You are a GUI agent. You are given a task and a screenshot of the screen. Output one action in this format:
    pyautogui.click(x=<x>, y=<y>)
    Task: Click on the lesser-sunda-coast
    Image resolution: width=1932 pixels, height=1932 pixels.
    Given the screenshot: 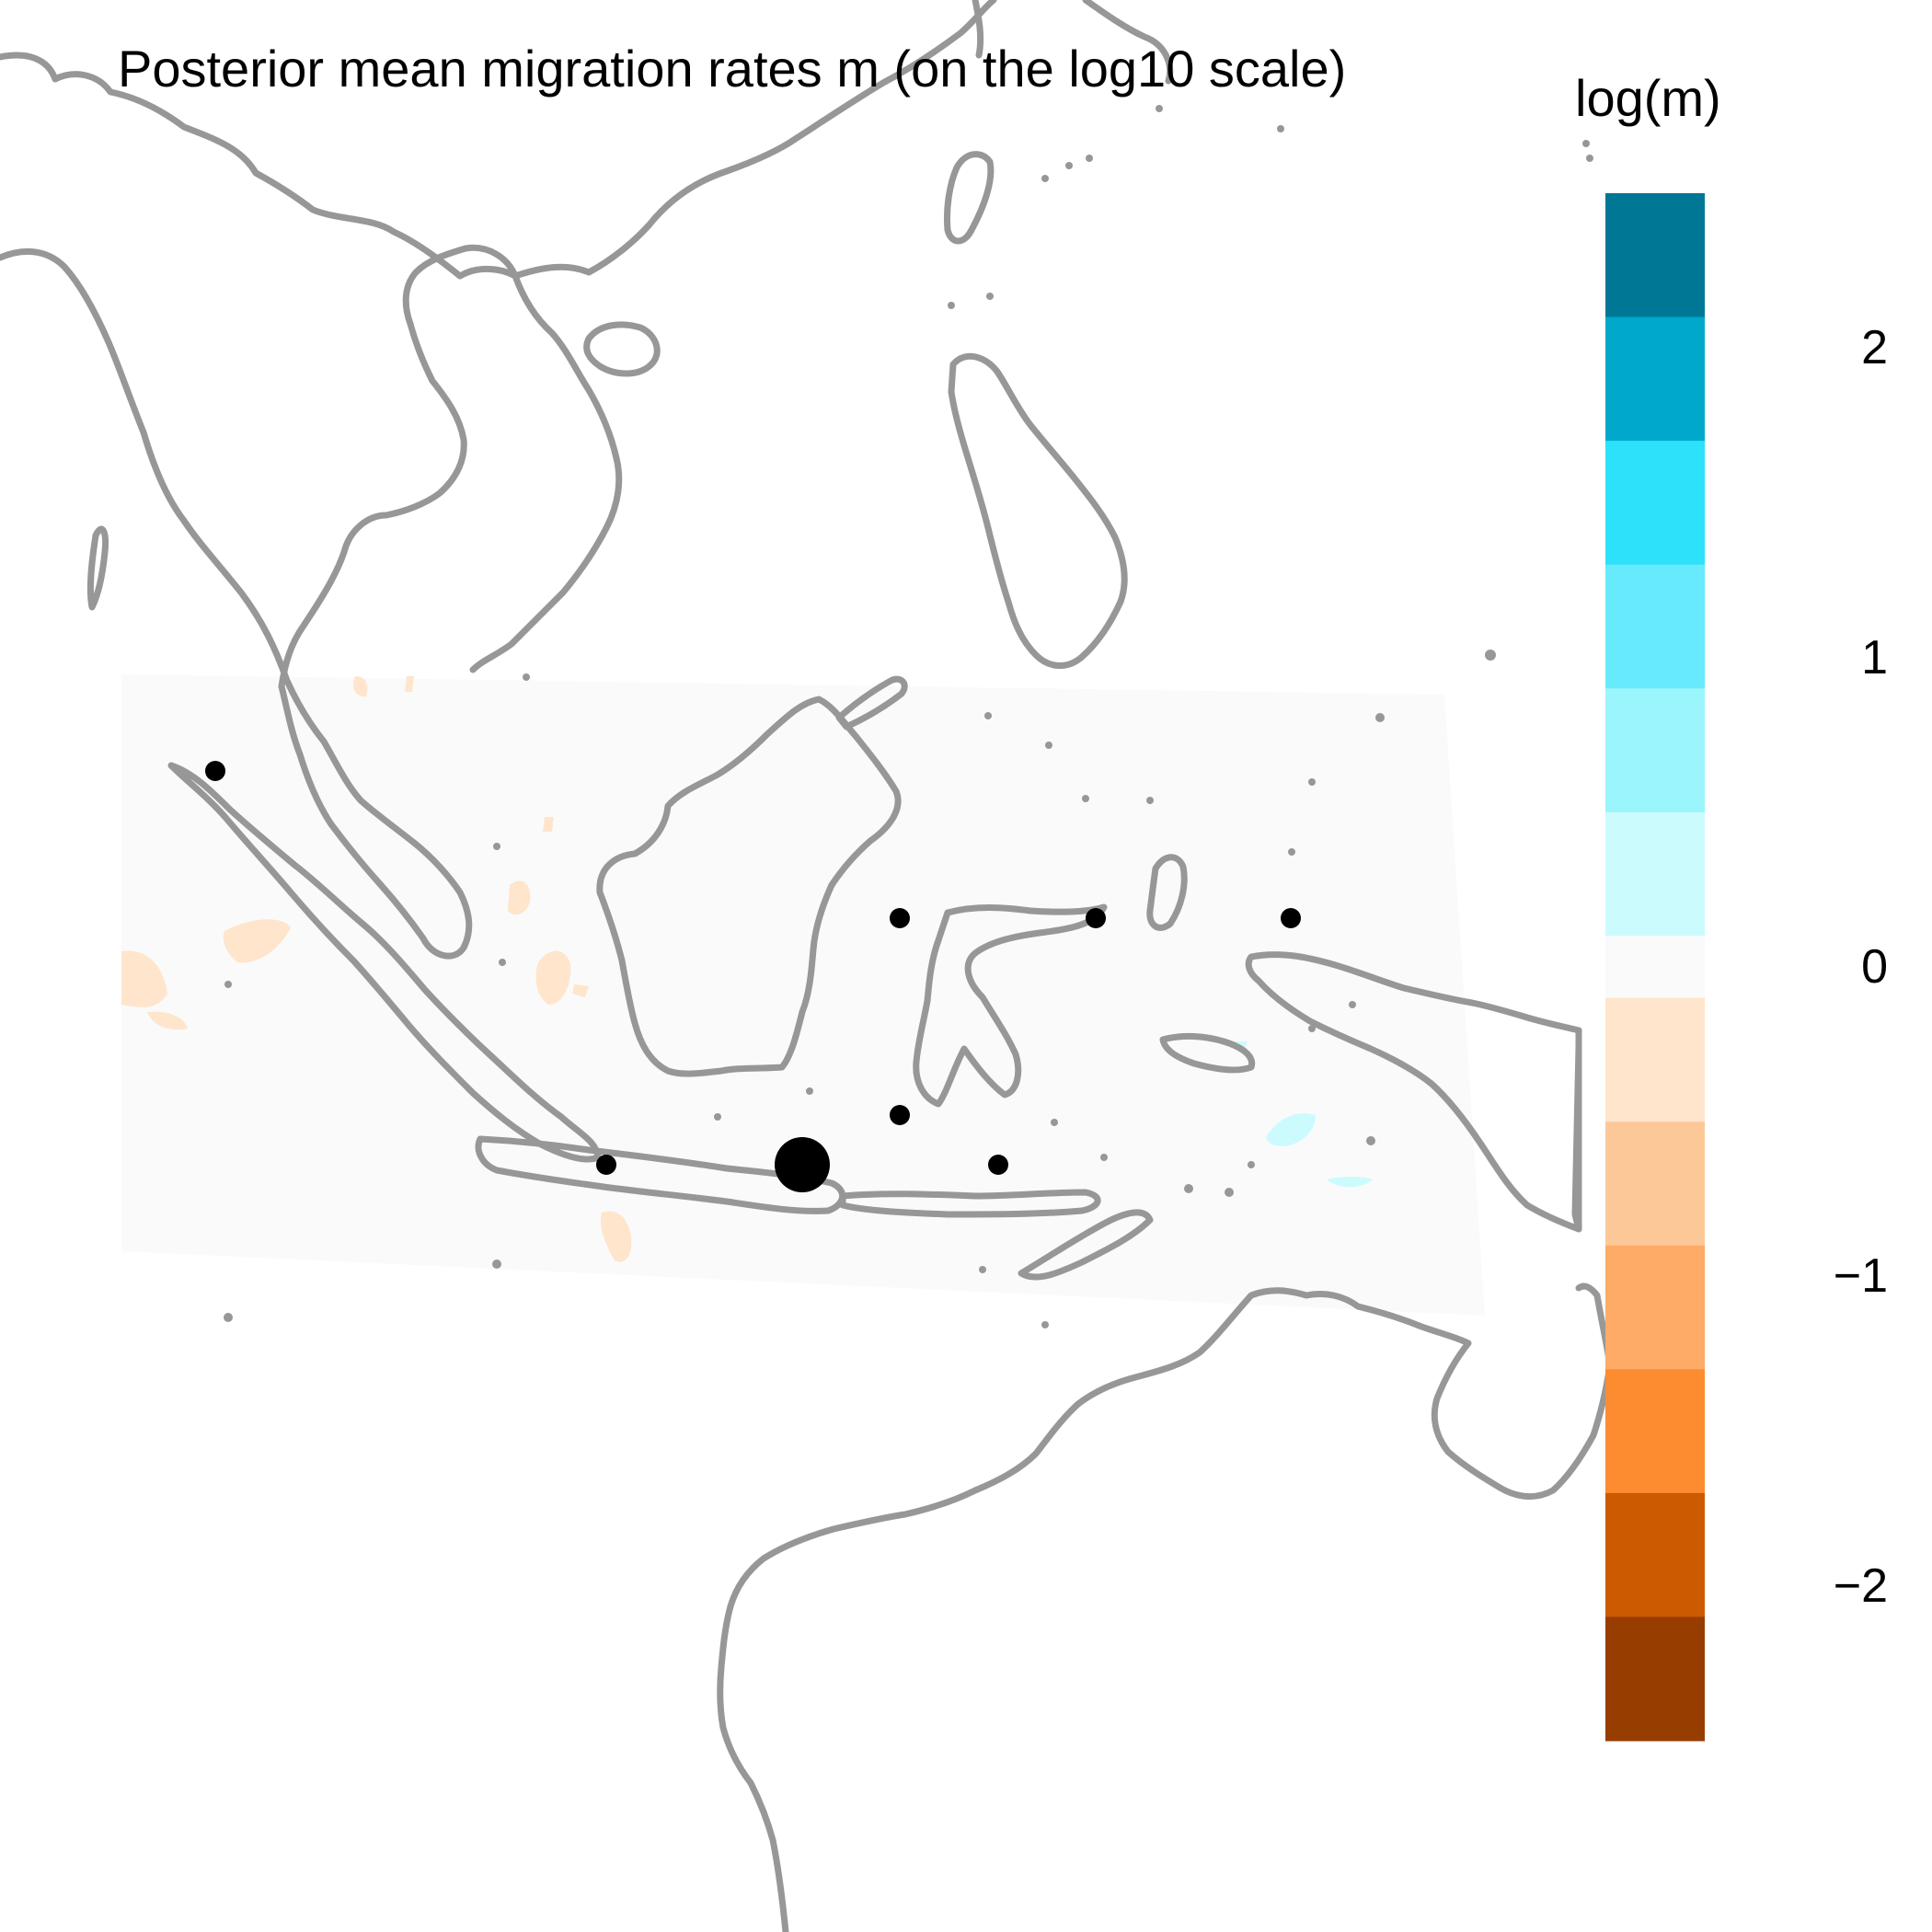 What is the action you would take?
    pyautogui.click(x=970, y=1203)
    